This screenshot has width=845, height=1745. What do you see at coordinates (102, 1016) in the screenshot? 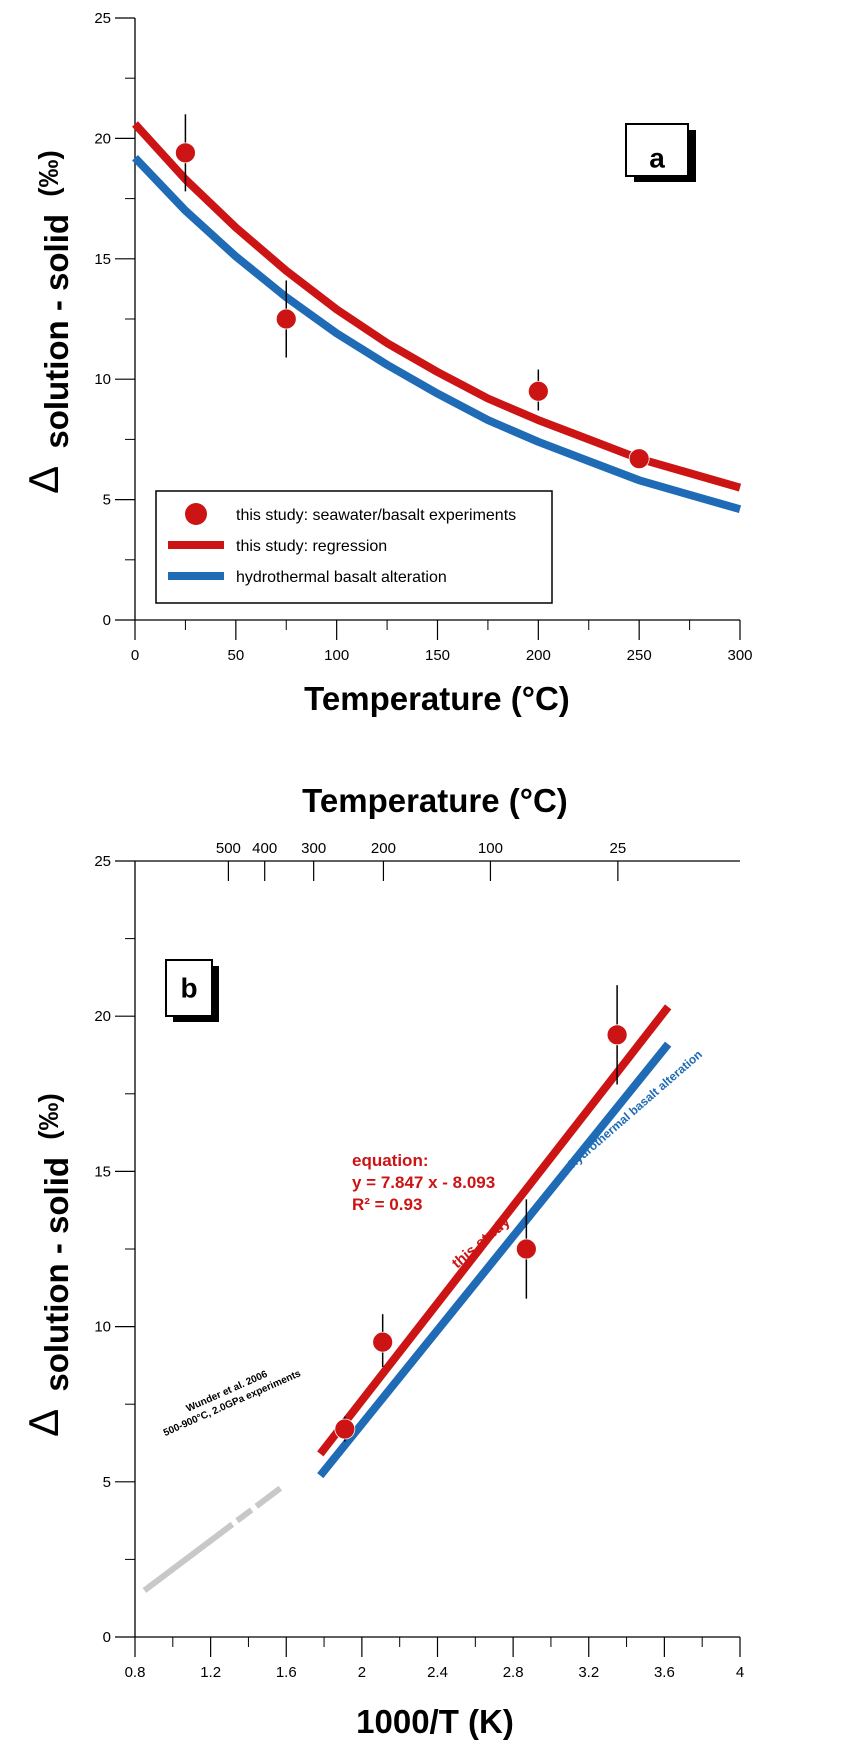
I see `panel-b-y-tick-label: 20` at bounding box center [102, 1016].